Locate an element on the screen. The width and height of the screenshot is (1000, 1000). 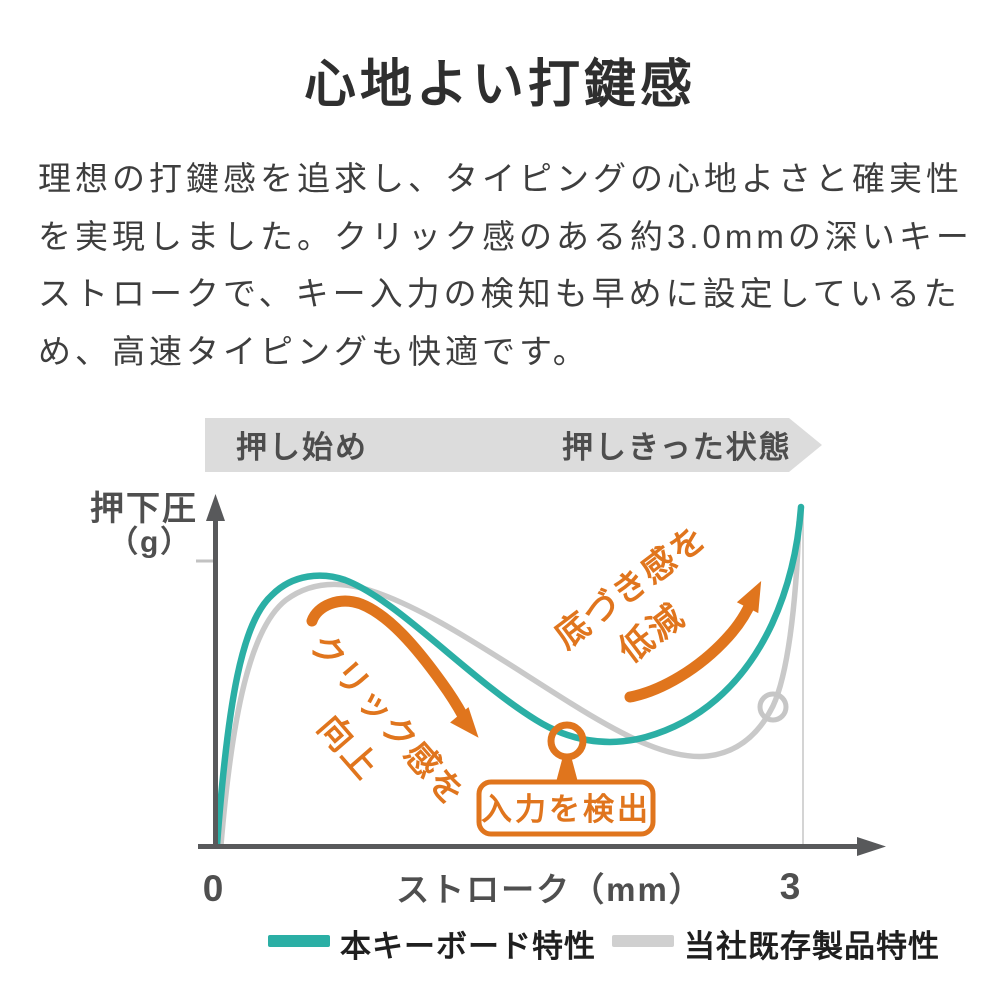
bottoming-out-arrow is located at coordinates (691, 648).